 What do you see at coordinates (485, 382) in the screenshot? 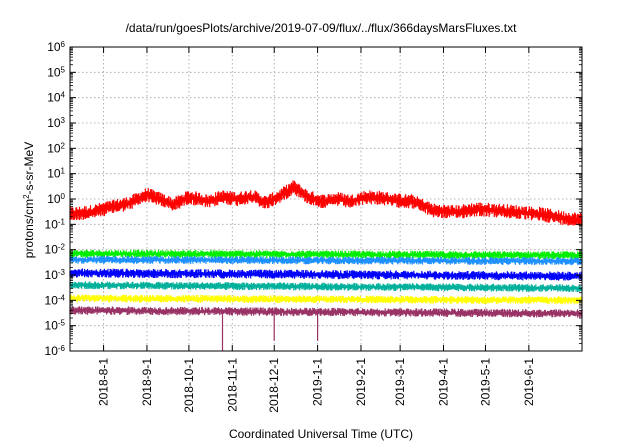
I see `x-tick-label: 2019-5-1` at bounding box center [485, 382].